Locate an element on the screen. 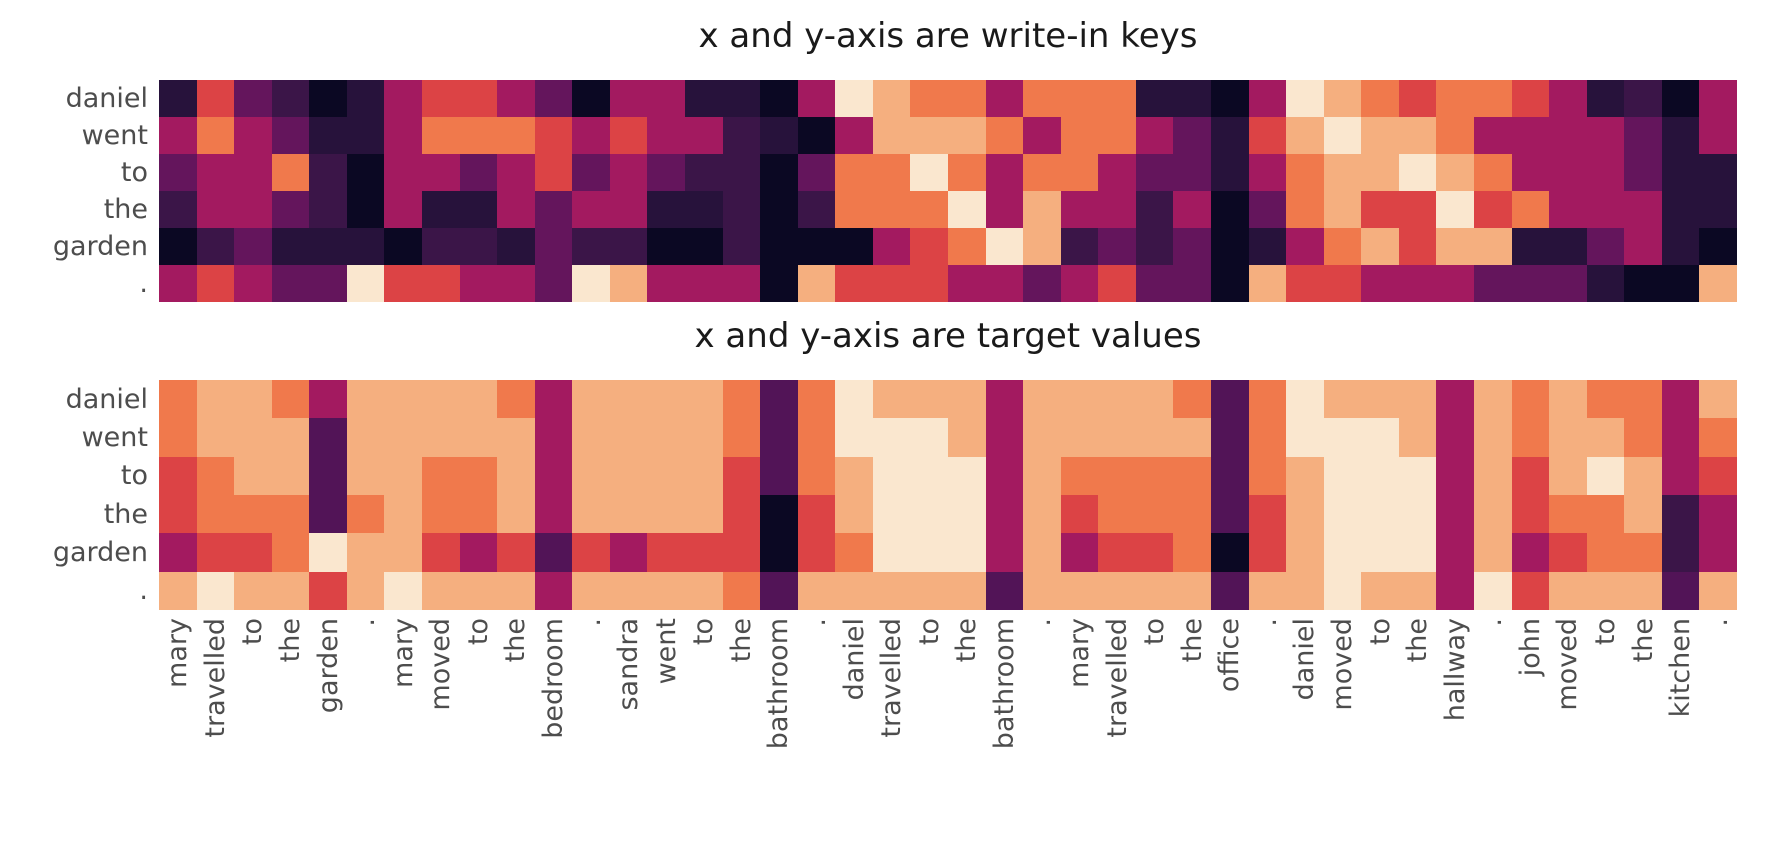  x-tick-label: mary is located at coordinates (1079, 653).